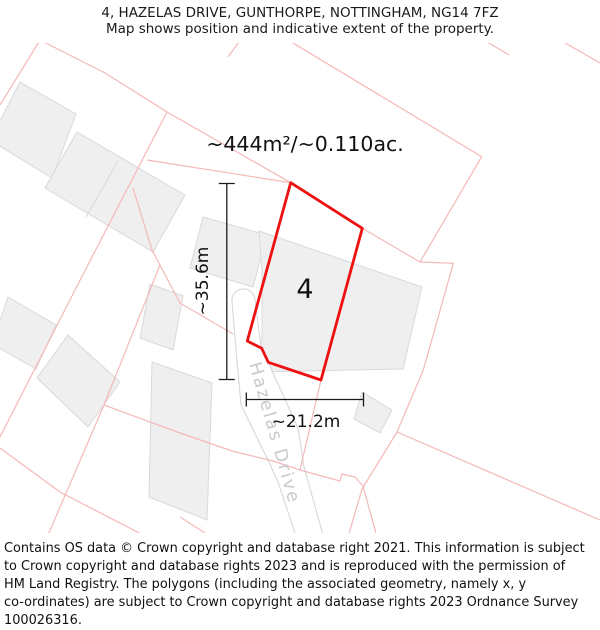  What do you see at coordinates (304, 289) in the screenshot?
I see `plot-number-label: 4` at bounding box center [304, 289].